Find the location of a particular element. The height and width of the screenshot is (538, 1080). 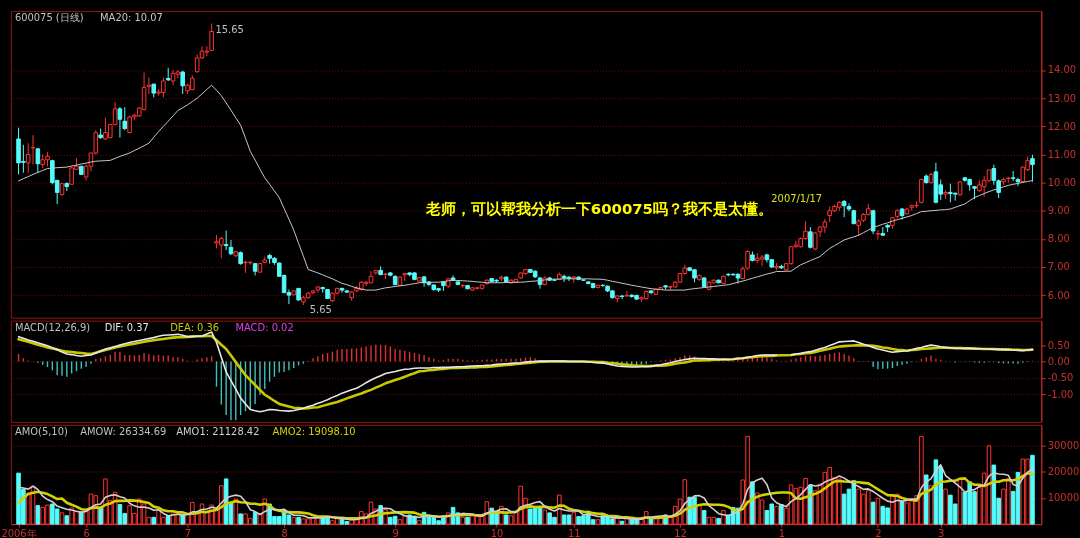

annotation: AMOW: 26334.69 is located at coordinates (123, 431).